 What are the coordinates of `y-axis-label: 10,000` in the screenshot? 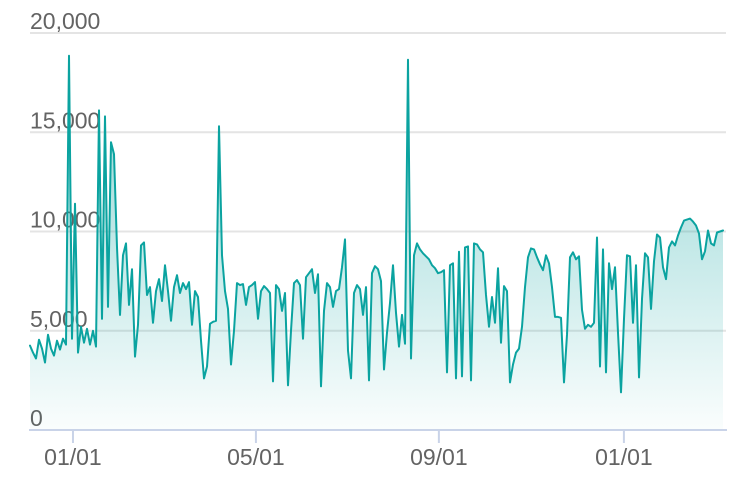 It's located at (65, 220).